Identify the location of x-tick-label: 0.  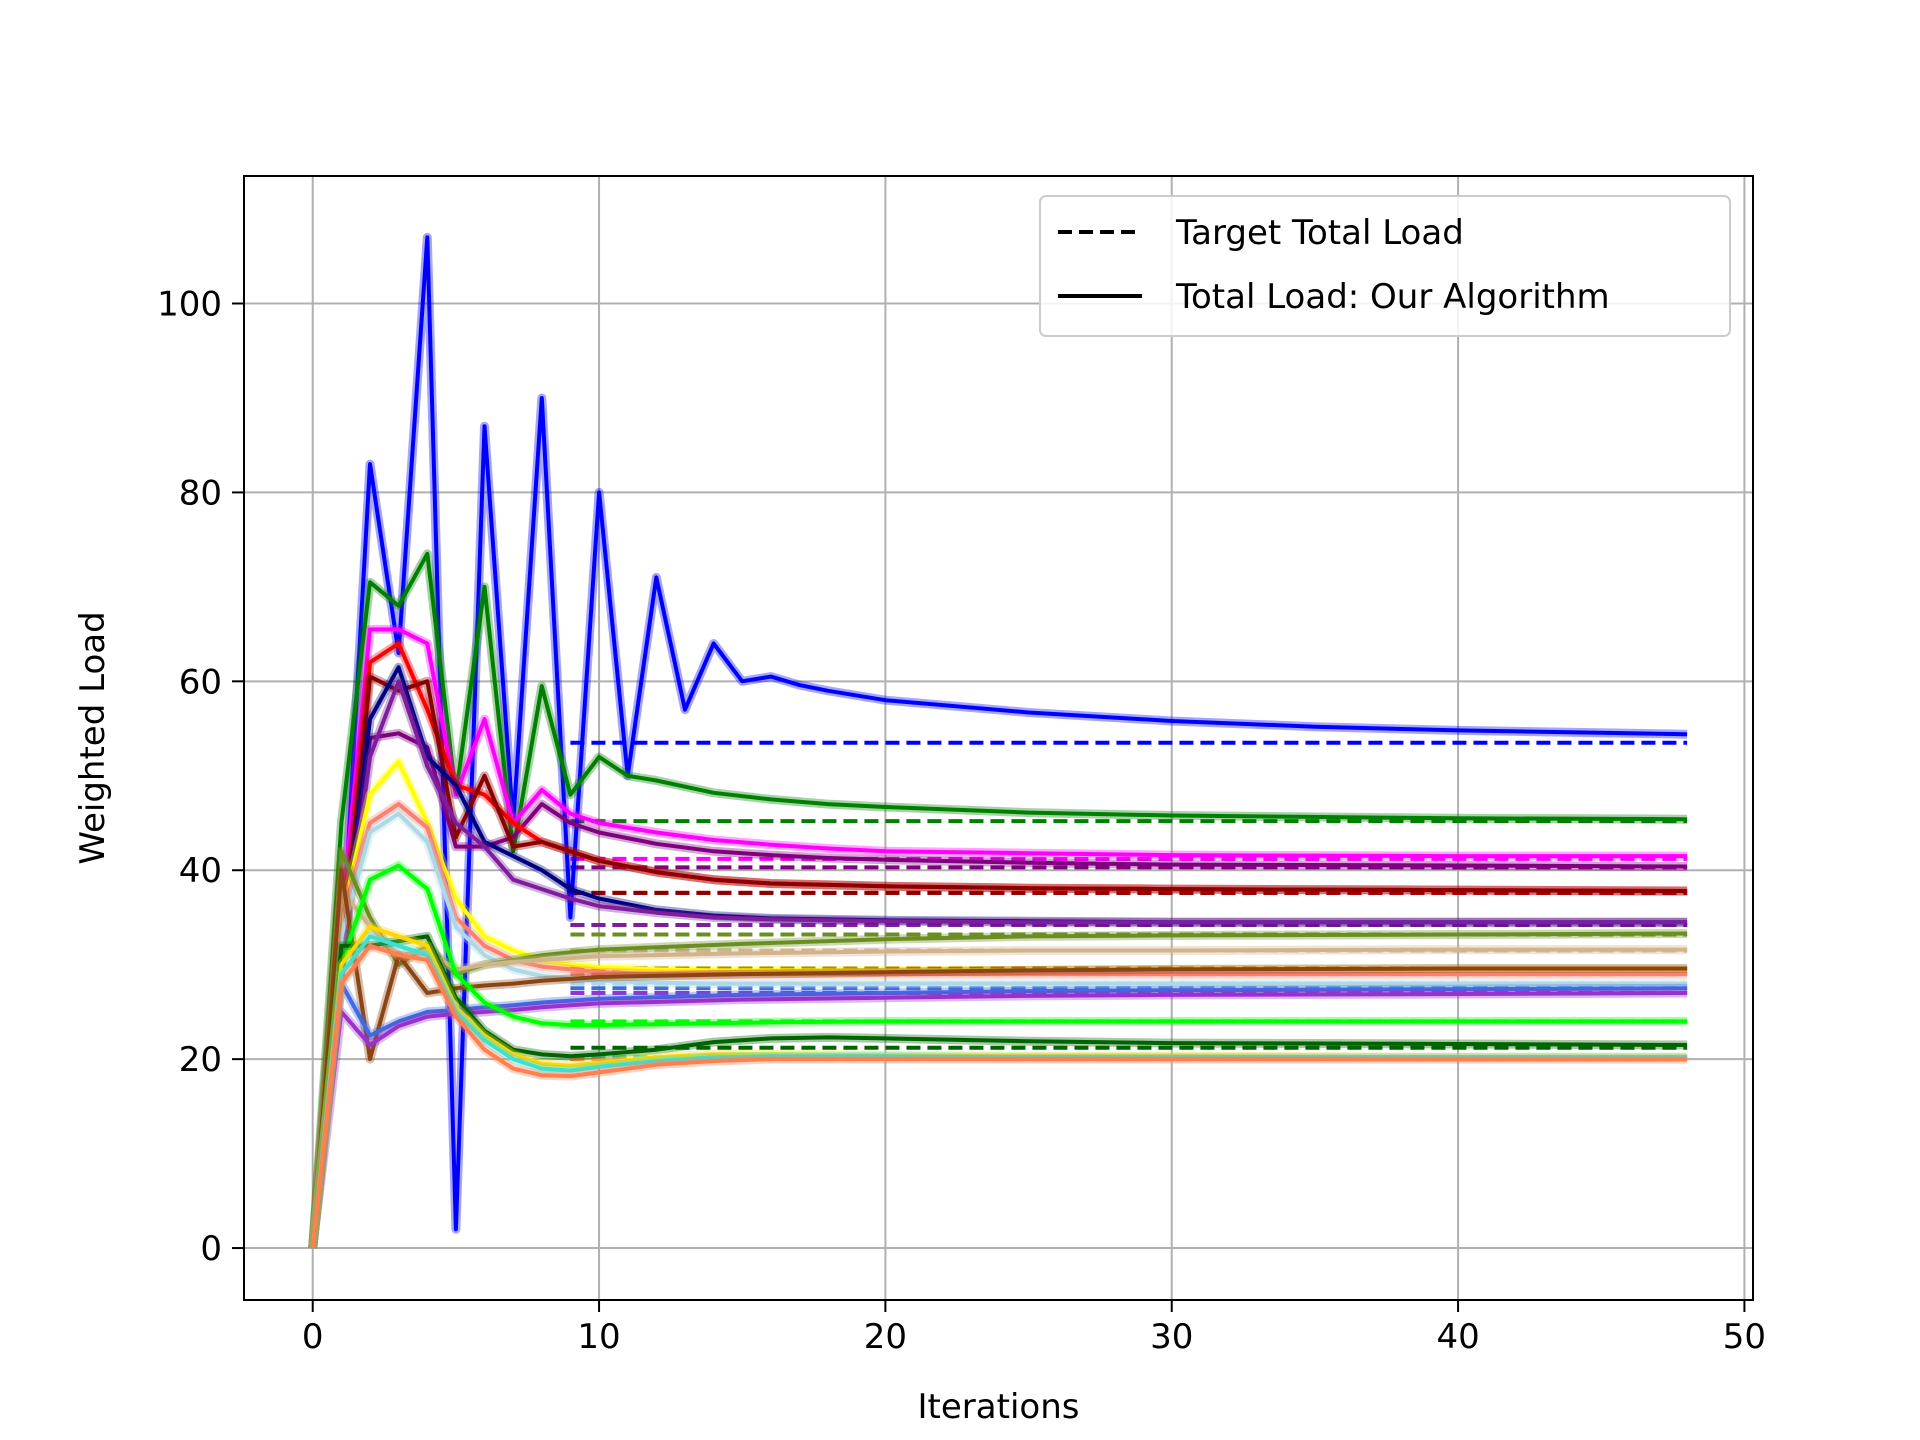
(313, 1337).